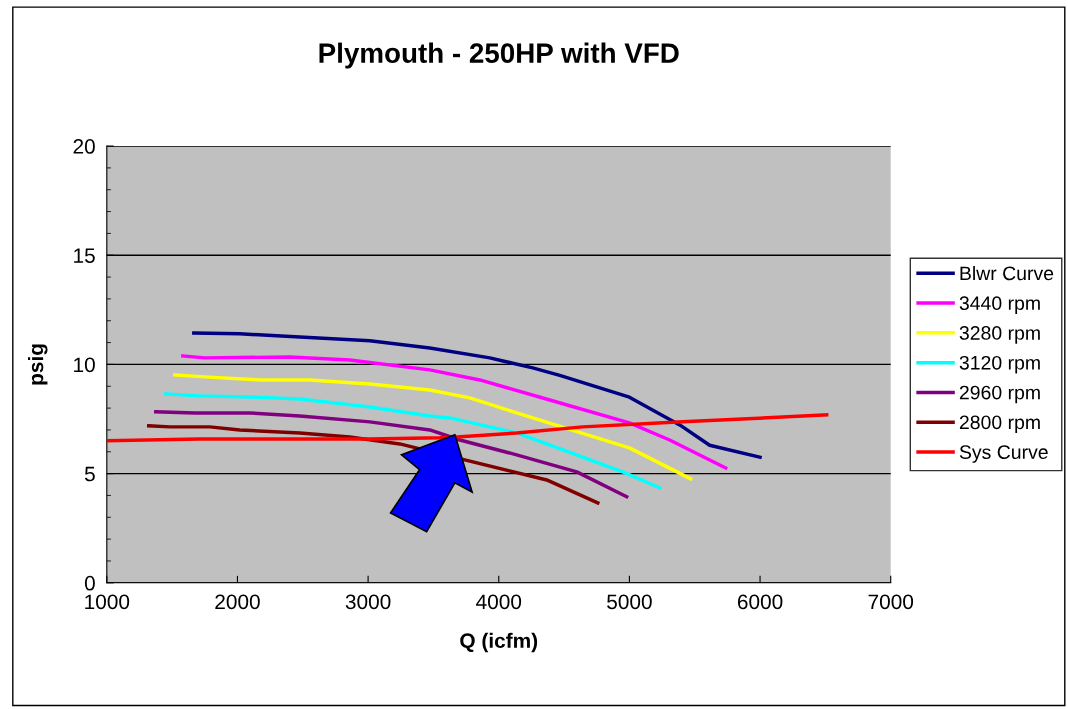 The width and height of the screenshot is (1068, 709). What do you see at coordinates (499, 55) in the screenshot?
I see `chart-title: Plymouth - 250HP with VFD` at bounding box center [499, 55].